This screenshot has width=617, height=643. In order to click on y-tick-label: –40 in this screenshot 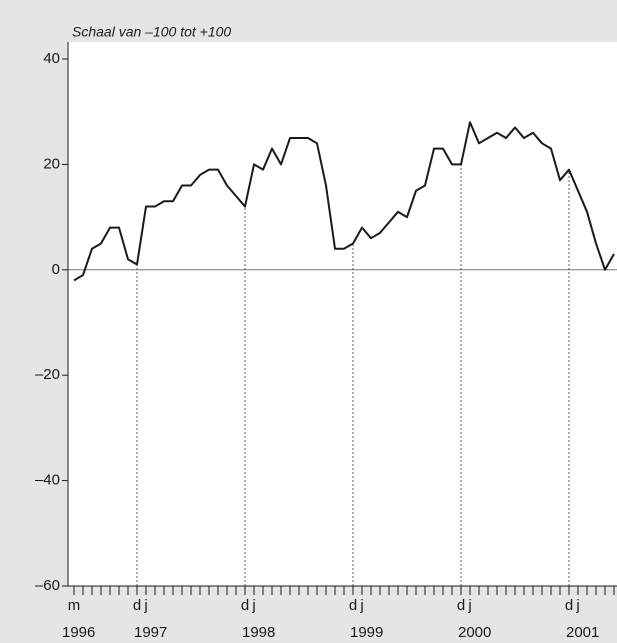, I will do `click(47, 480)`.